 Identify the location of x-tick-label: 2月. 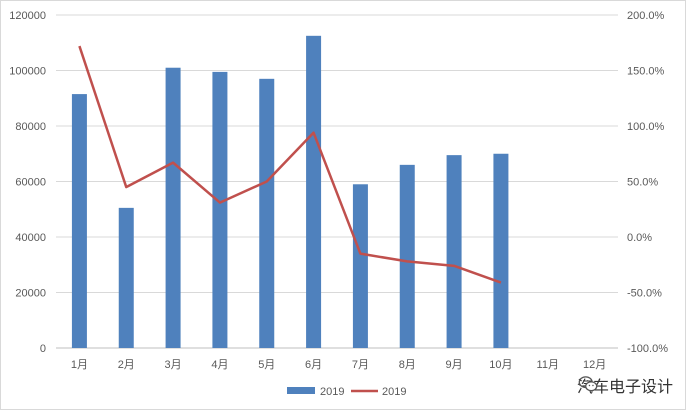
(126, 365).